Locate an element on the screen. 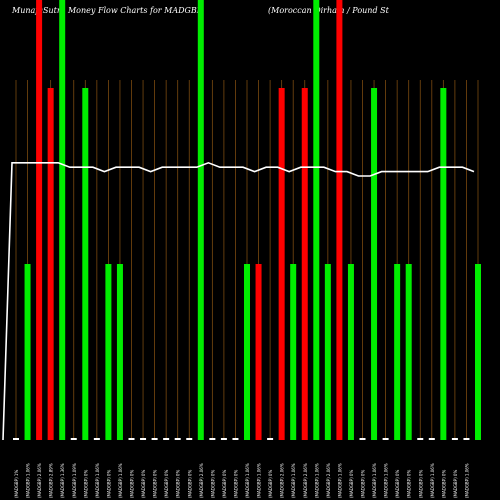  x-tick-label: (MADGBP) 1% is located at coordinates (16, 484).